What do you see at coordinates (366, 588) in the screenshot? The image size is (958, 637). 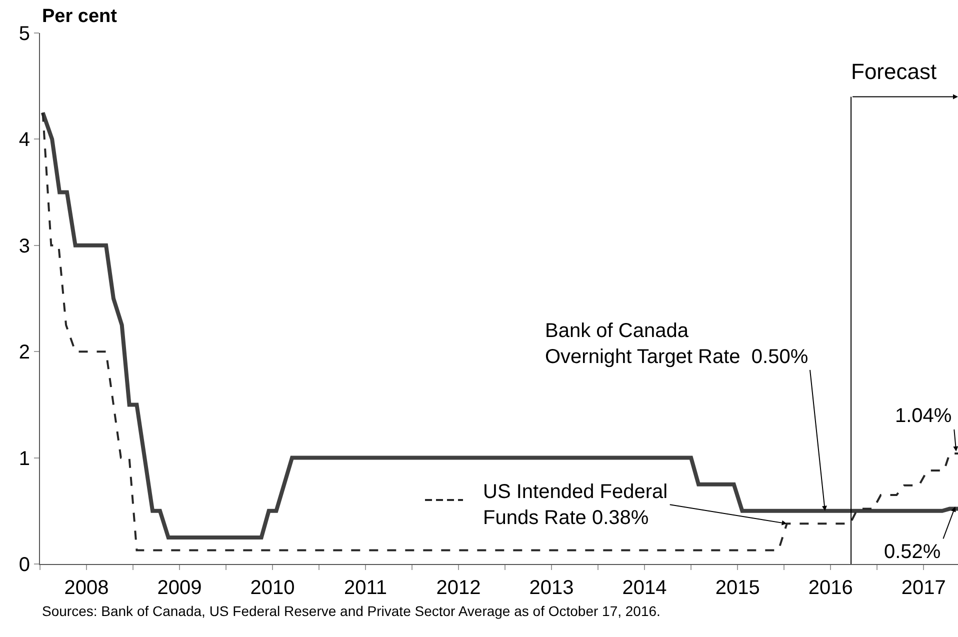 I see `x-tick-label: 2011` at bounding box center [366, 588].